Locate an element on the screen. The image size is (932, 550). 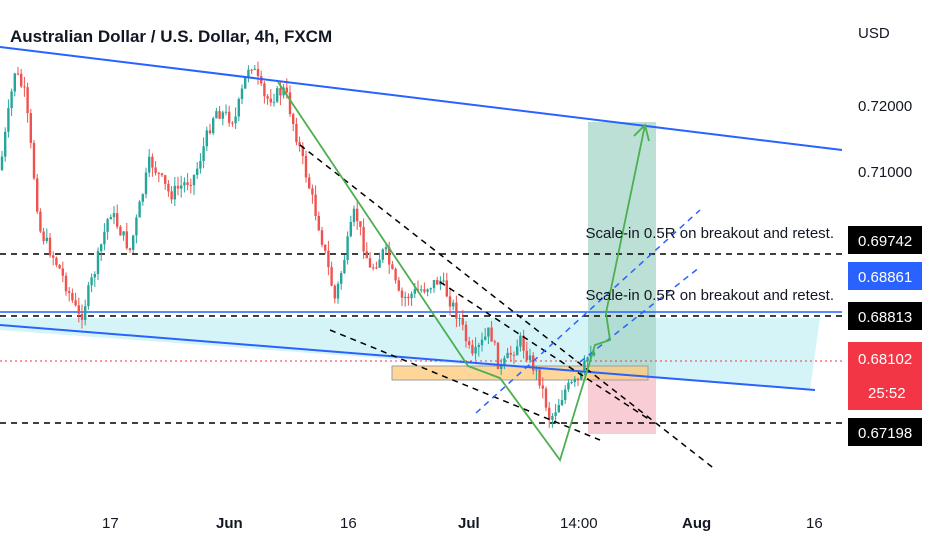
currency-label: USD is located at coordinates (874, 33).